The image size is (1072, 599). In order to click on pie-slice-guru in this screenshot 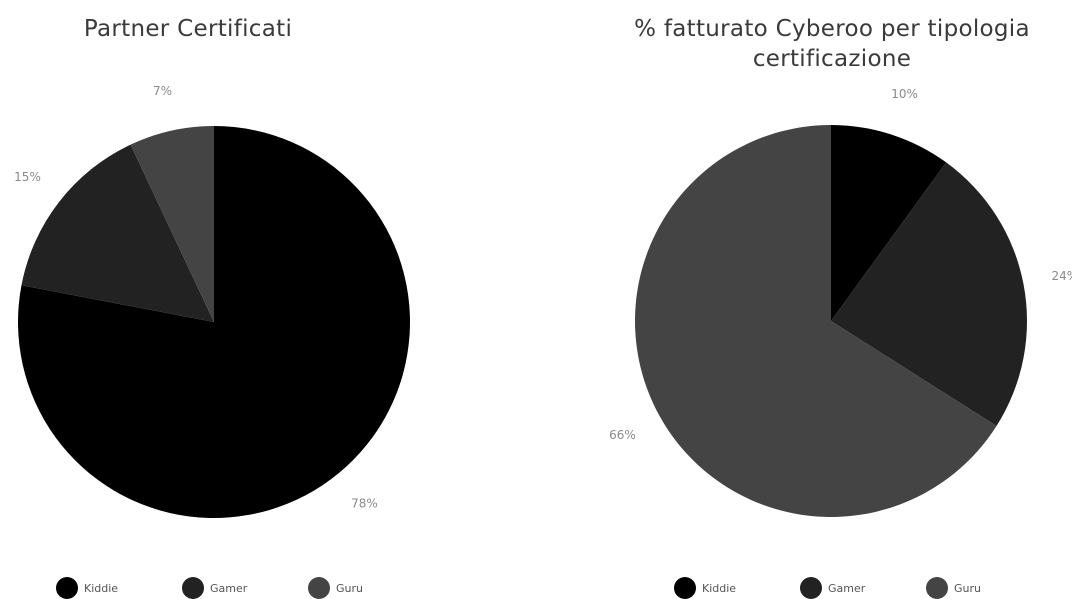, I will do `click(172, 224)`.